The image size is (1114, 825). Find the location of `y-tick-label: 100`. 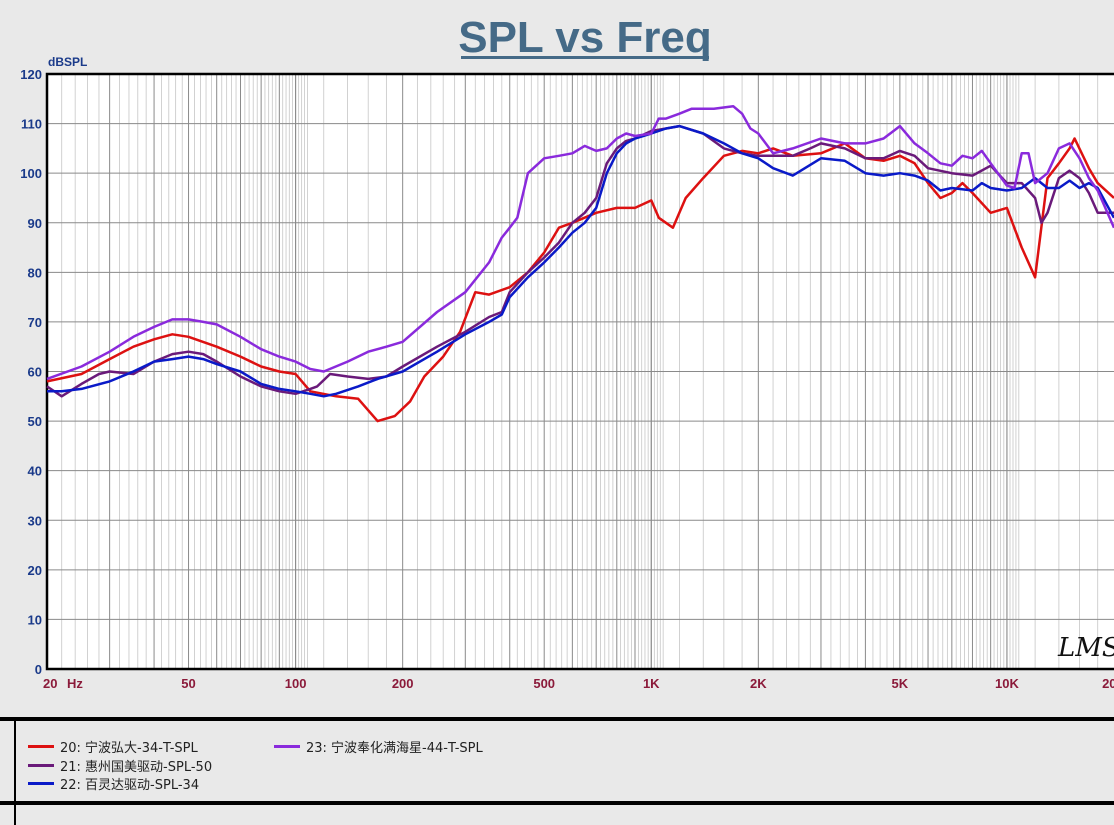

y-tick-label: 100 is located at coordinates (31, 173).